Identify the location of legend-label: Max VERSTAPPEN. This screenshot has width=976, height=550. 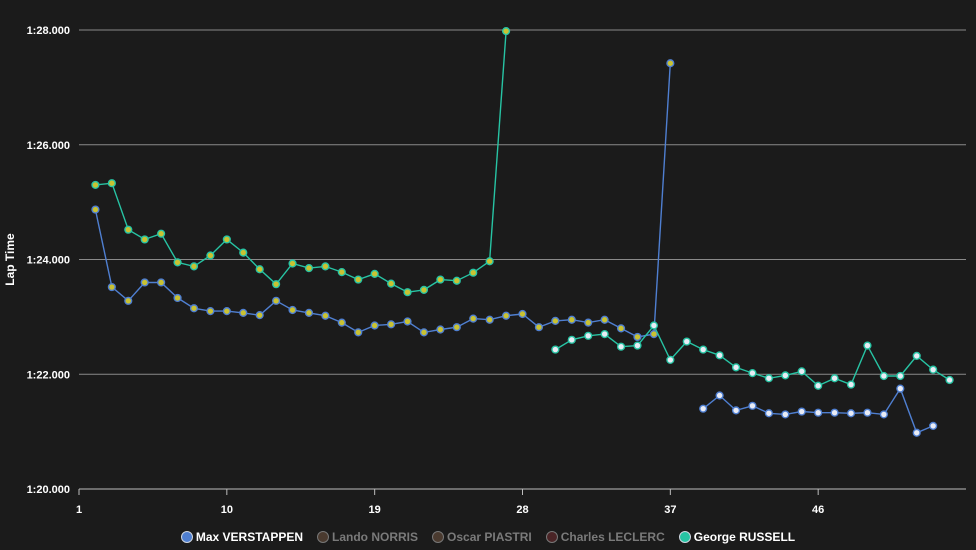
(249, 537).